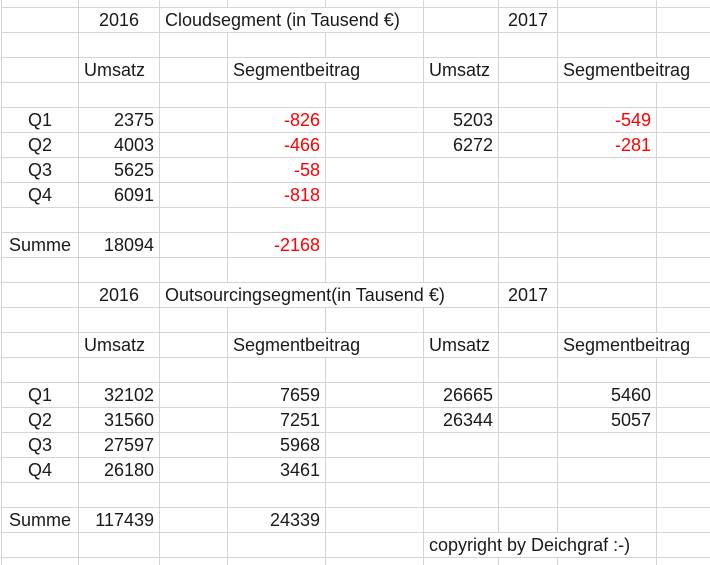 This screenshot has width=710, height=565. I want to click on cloud-q1-segmentbeitrag-2017: -549, so click(607, 120).